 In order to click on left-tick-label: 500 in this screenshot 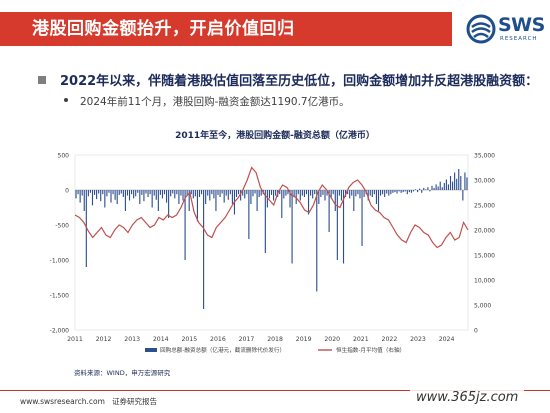, I will do `click(64, 156)`.